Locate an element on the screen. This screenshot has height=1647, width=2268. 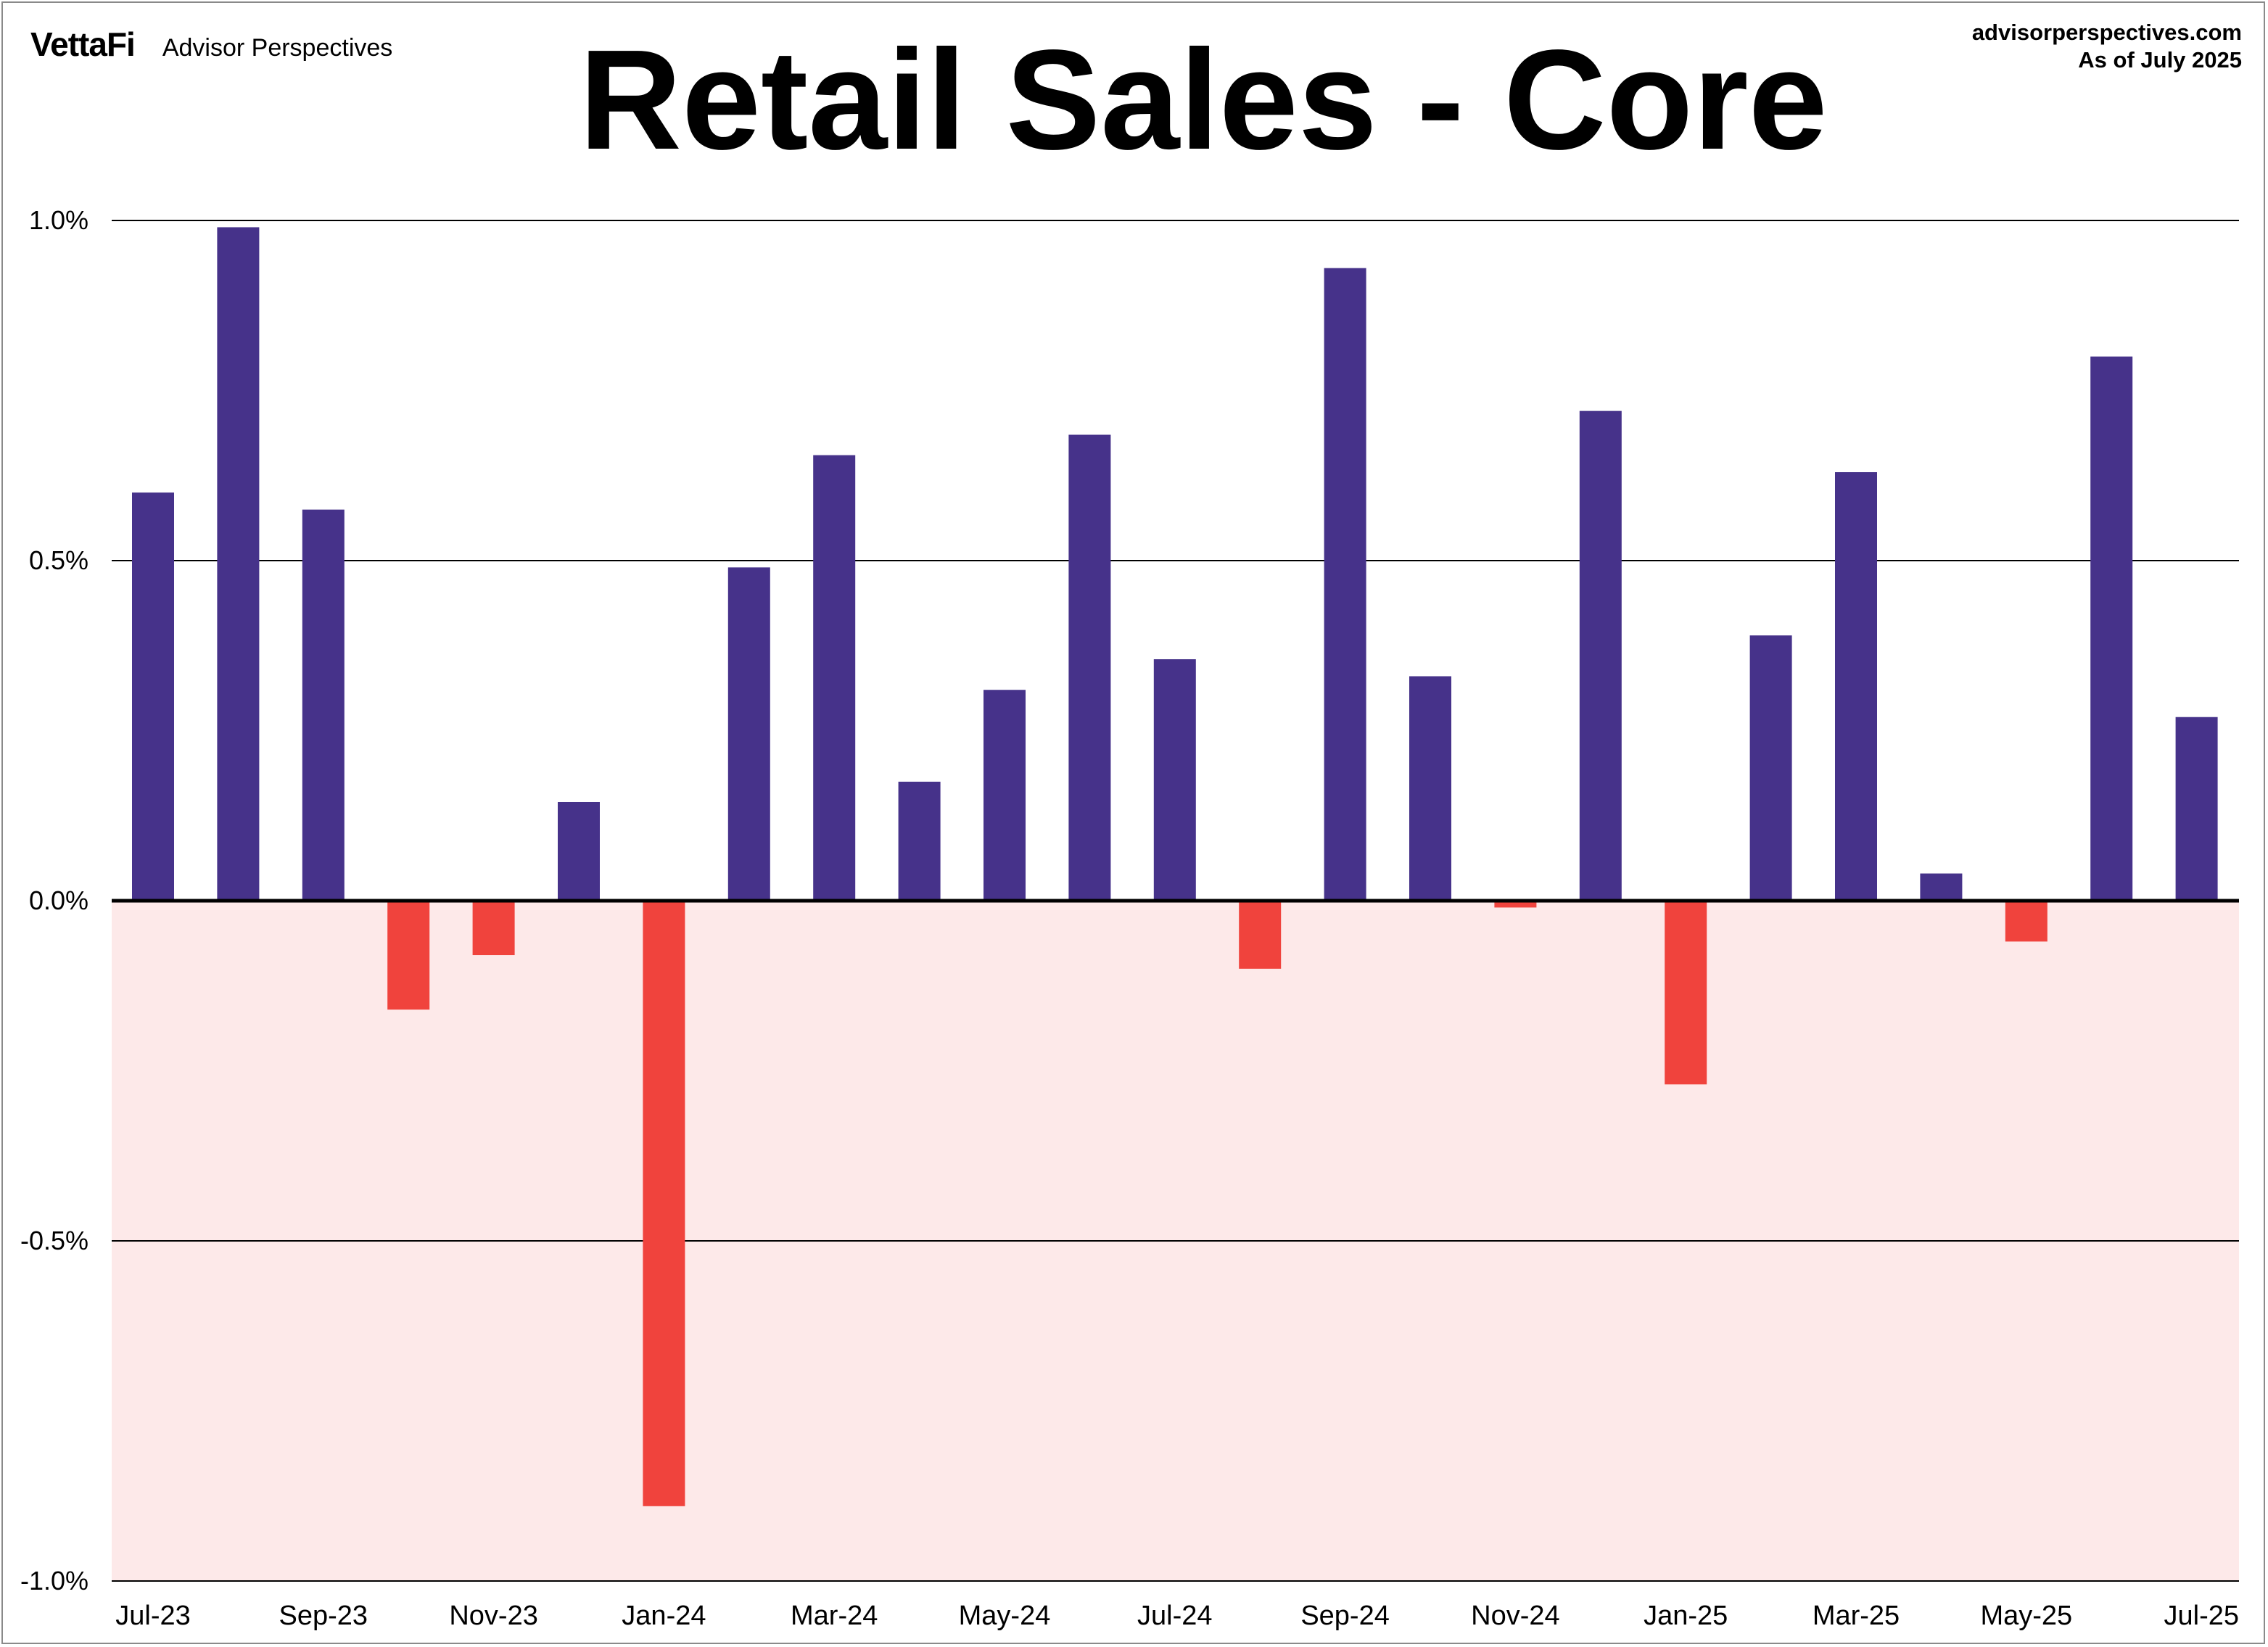
x-tick-label: Nov-24 is located at coordinates (1515, 1616).